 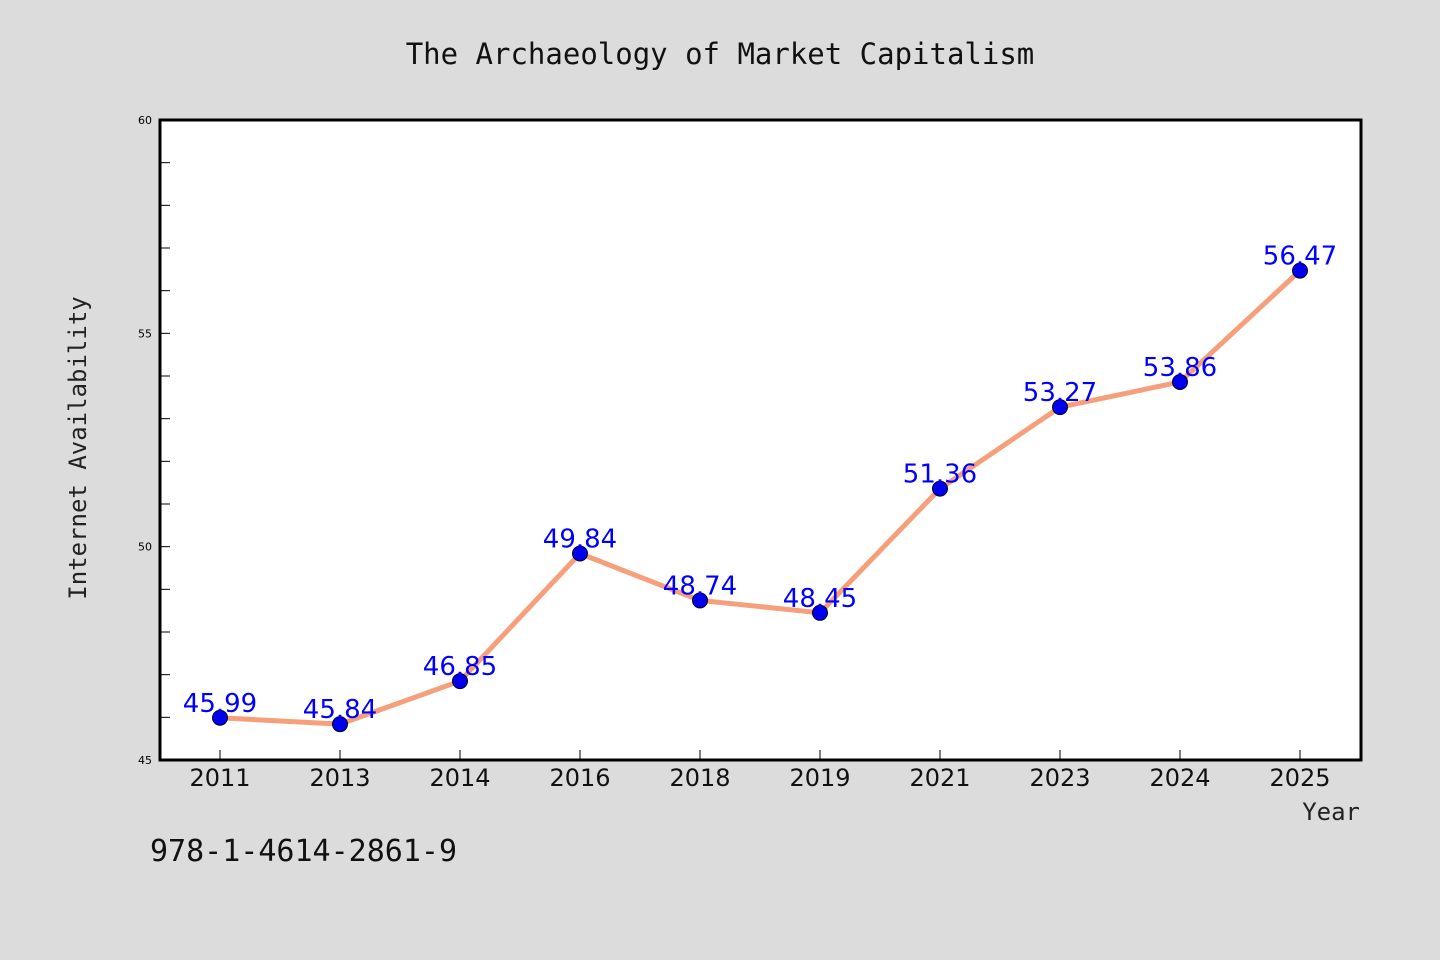 What do you see at coordinates (820, 599) in the screenshot?
I see `data-label: 48.45` at bounding box center [820, 599].